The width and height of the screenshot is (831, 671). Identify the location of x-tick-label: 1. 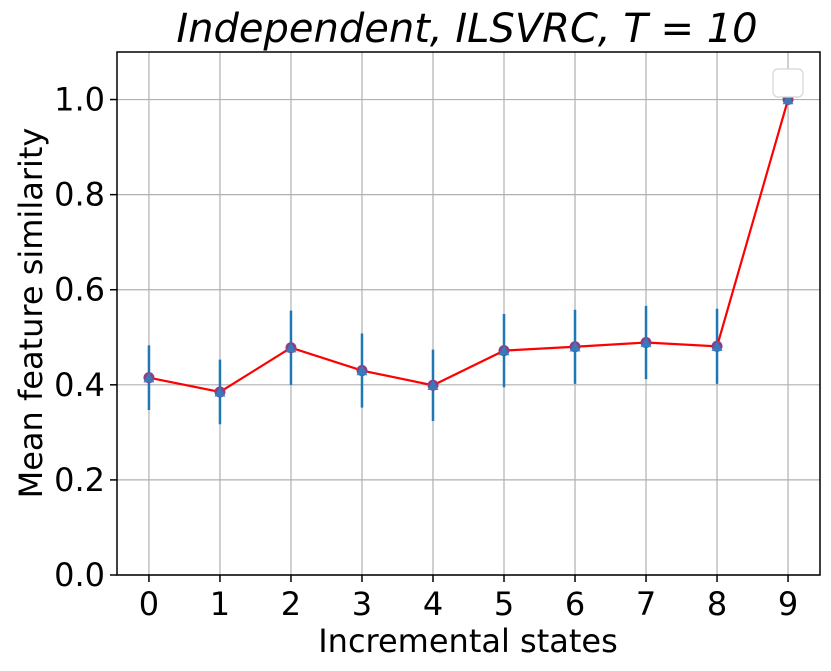
(220, 604).